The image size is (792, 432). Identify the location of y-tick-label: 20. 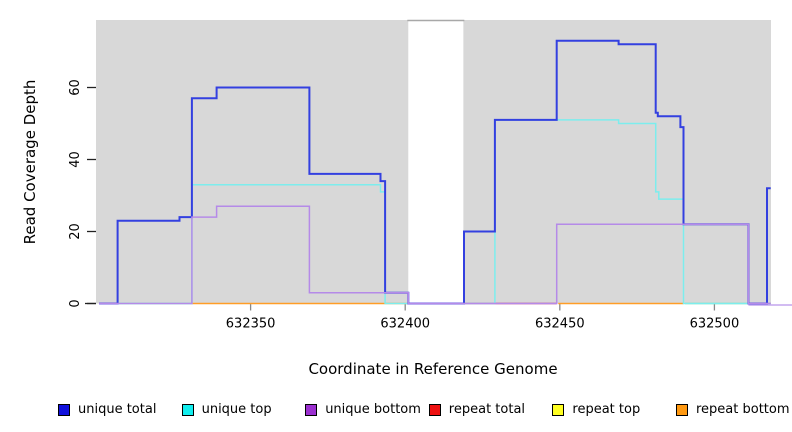
(75, 231).